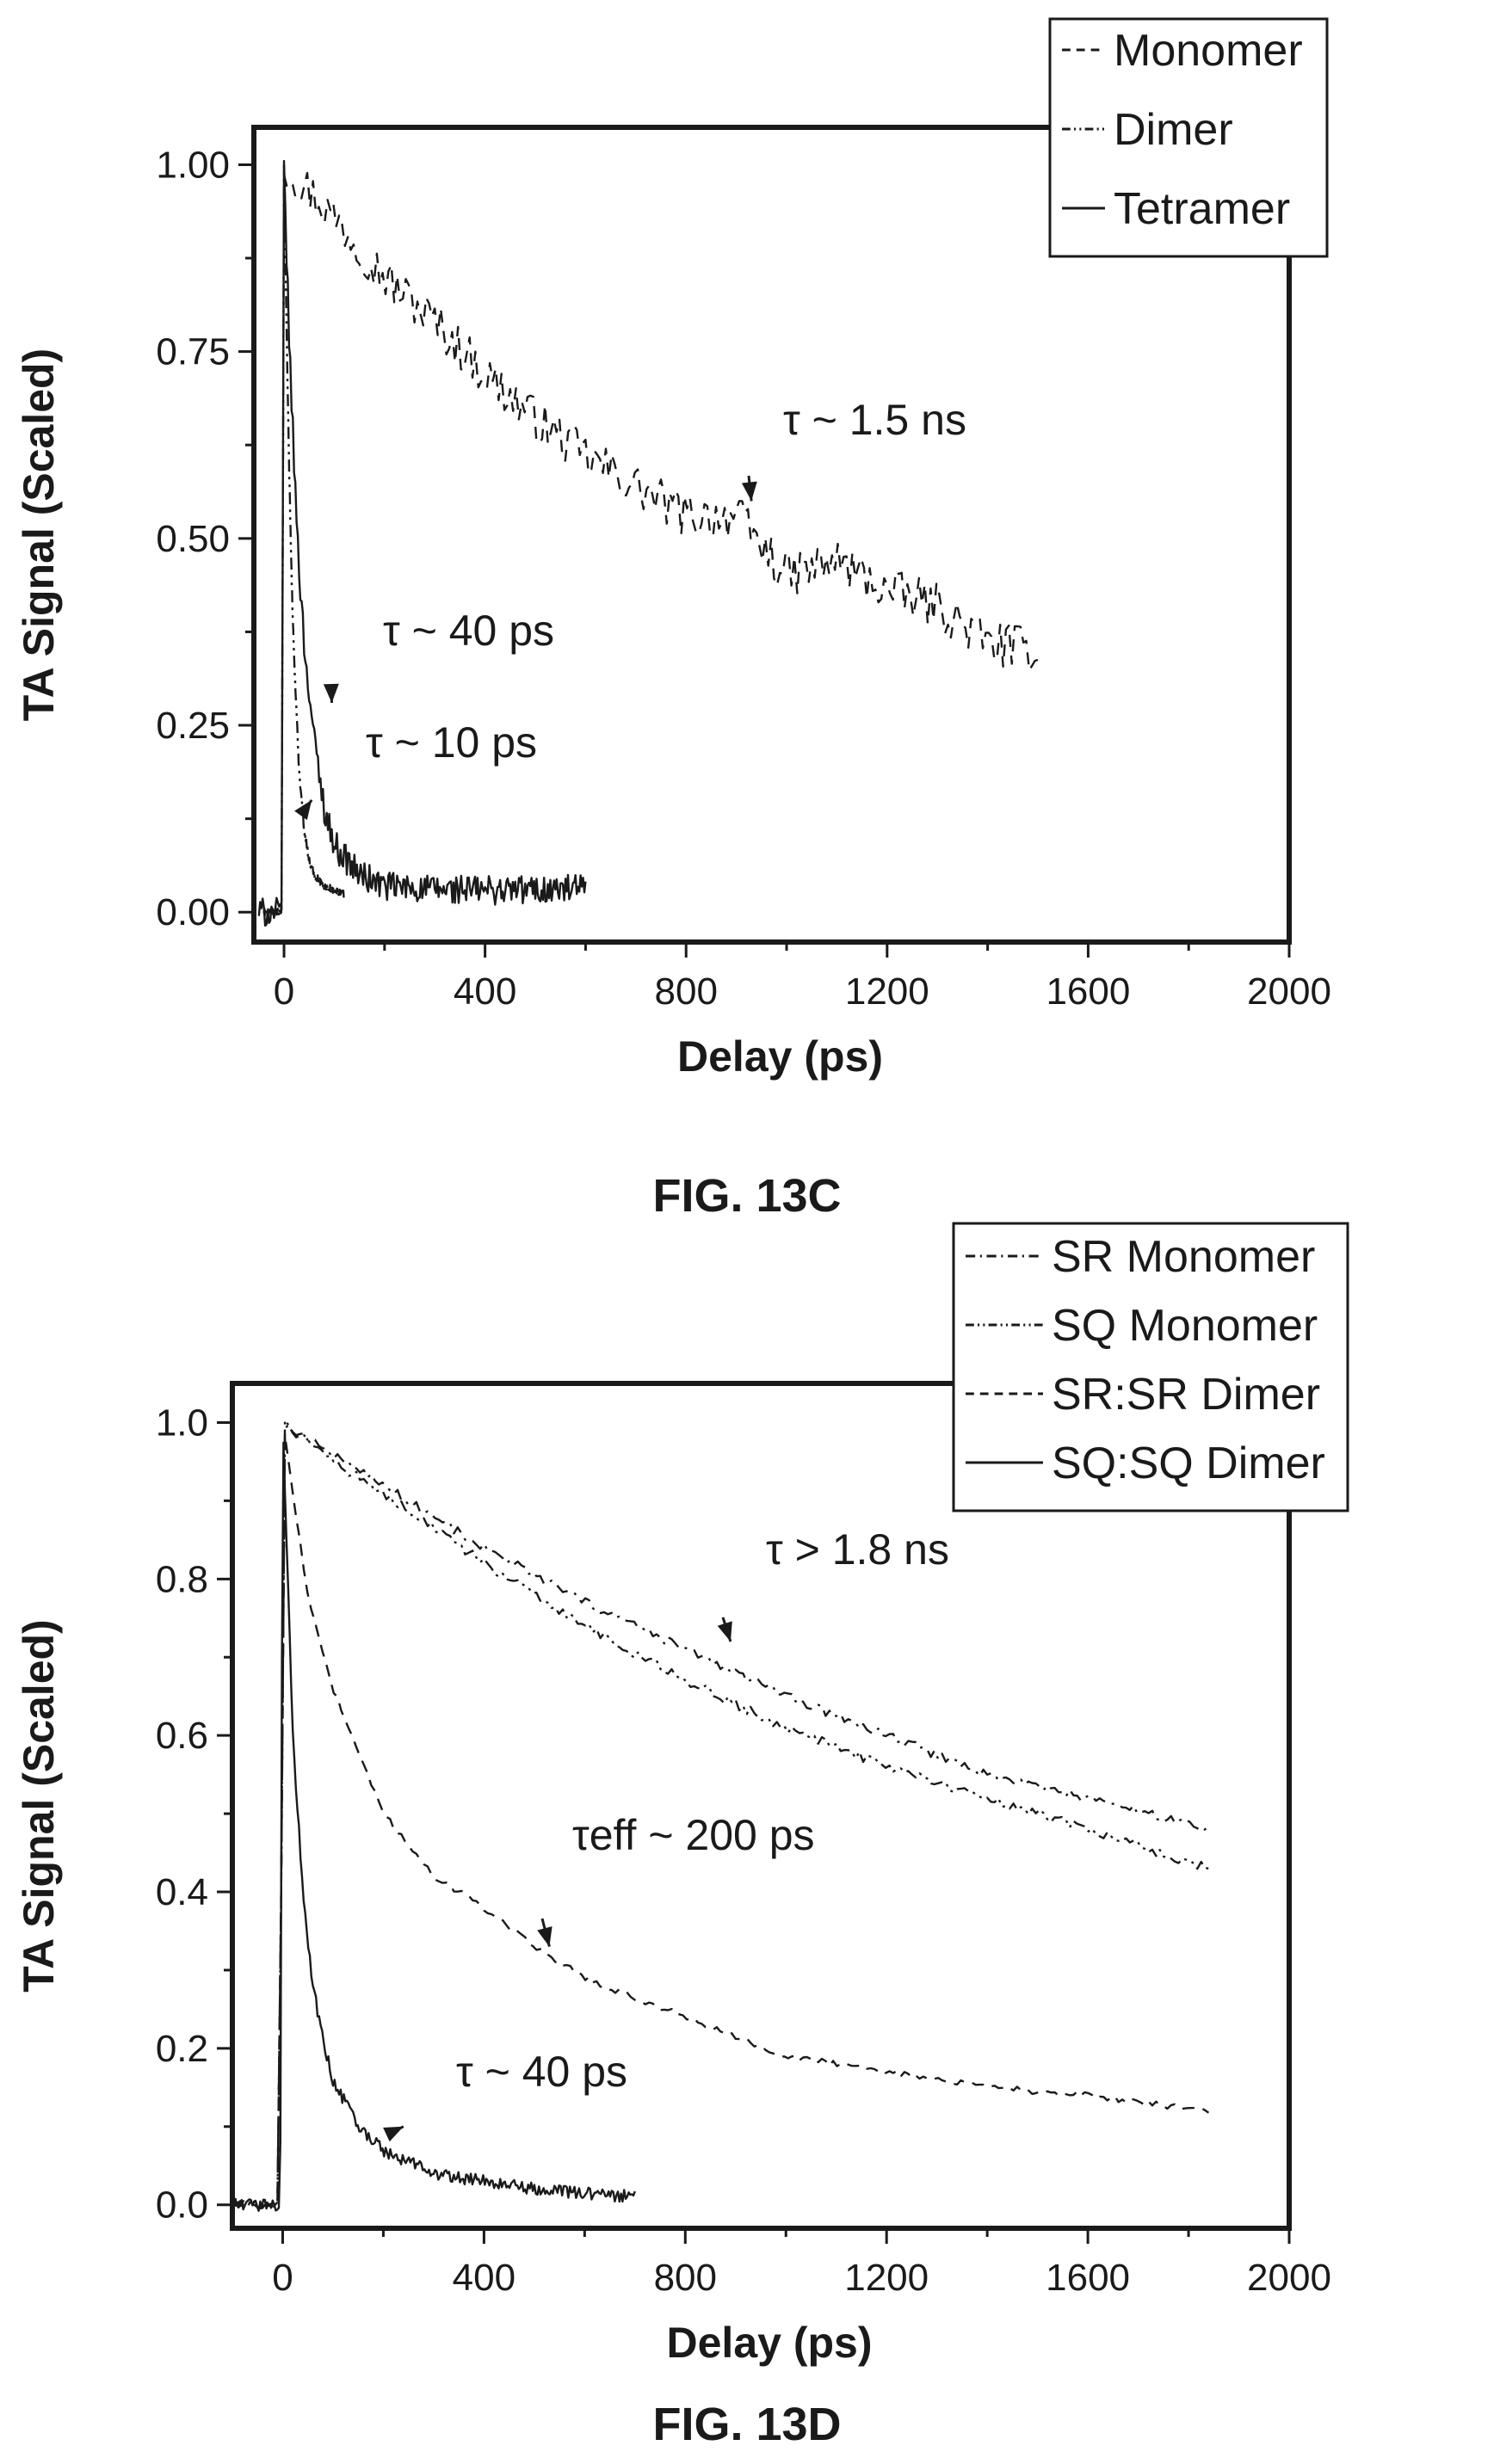  What do you see at coordinates (182, 2049) in the screenshot?
I see `y-tick-label: 0.2` at bounding box center [182, 2049].